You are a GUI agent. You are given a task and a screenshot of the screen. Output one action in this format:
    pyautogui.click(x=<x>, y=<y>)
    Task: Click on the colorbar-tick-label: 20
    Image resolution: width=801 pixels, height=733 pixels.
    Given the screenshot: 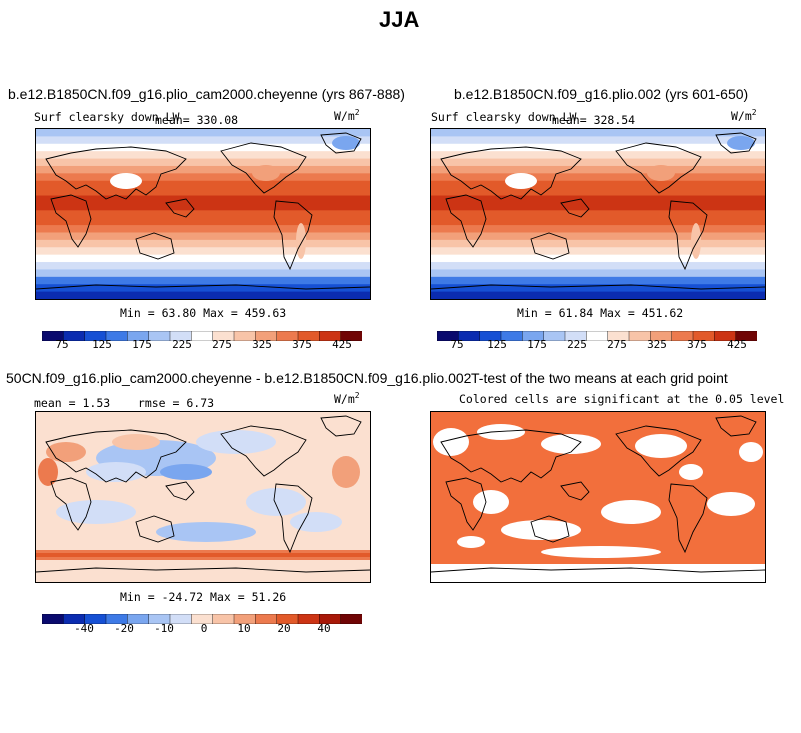 What is the action you would take?
    pyautogui.click(x=284, y=628)
    